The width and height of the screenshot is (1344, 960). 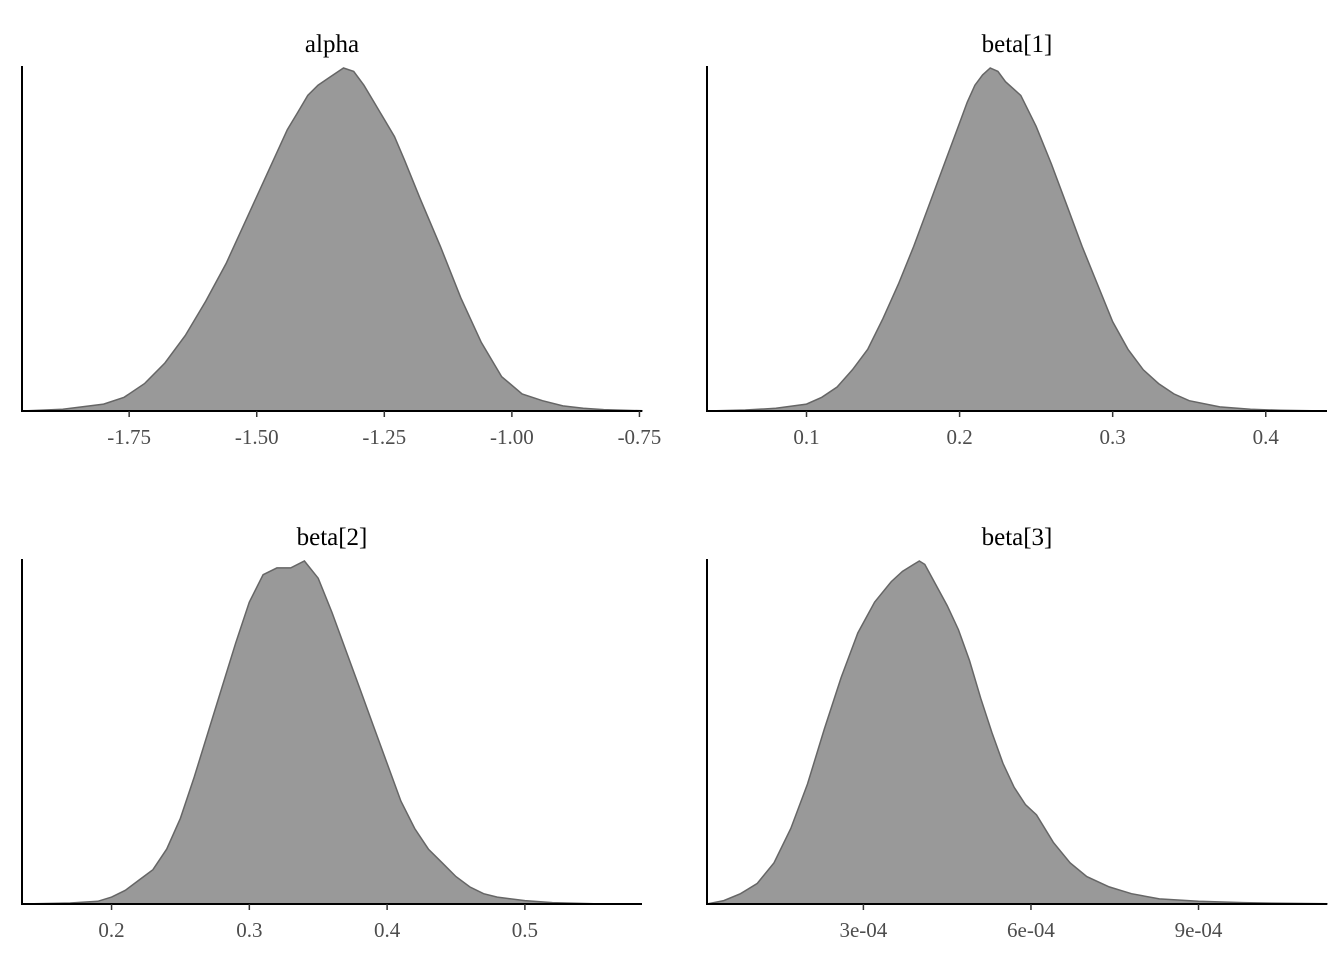 What do you see at coordinates (863, 930) in the screenshot?
I see `x-tick-label: 3e-04` at bounding box center [863, 930].